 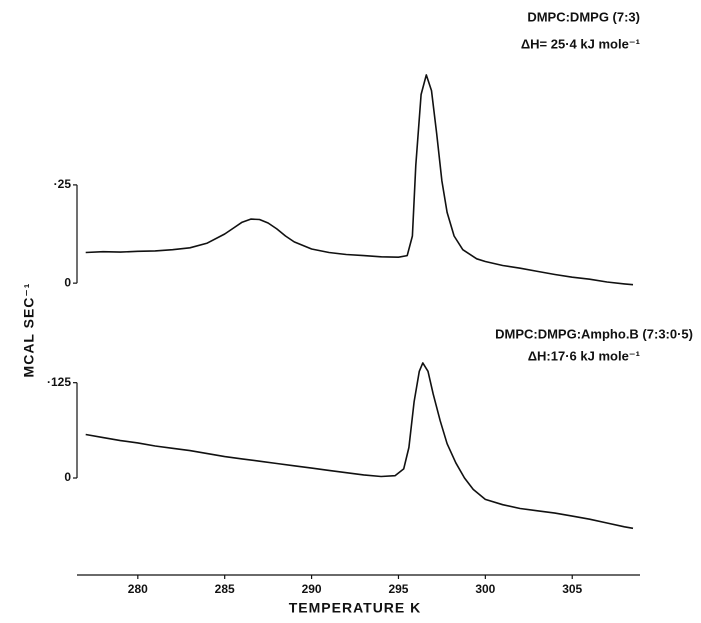 I want to click on x-tick-label: 305, so click(x=572, y=589).